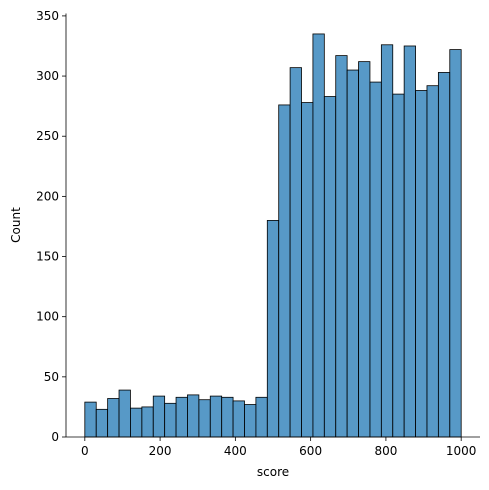 The width and height of the screenshot is (489, 490). What do you see at coordinates (47, 136) in the screenshot?
I see `y-tick-label: 250` at bounding box center [47, 136].